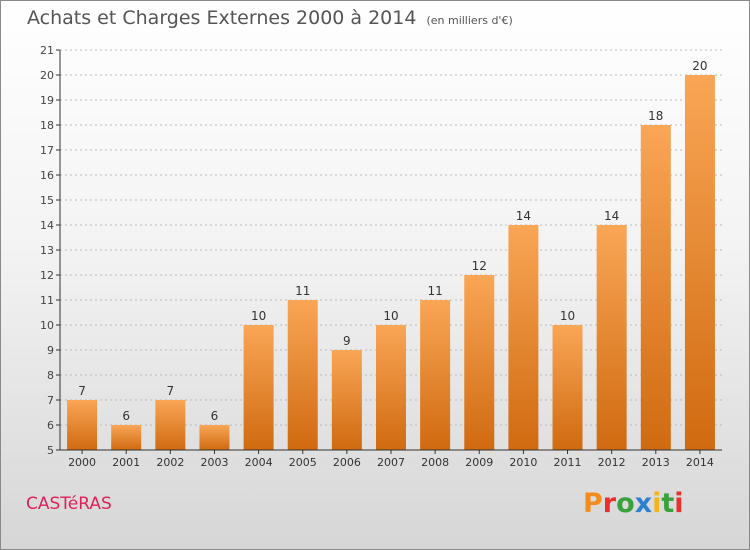 The width and height of the screenshot is (750, 550). I want to click on y-tick-label: 20, so click(47, 75).